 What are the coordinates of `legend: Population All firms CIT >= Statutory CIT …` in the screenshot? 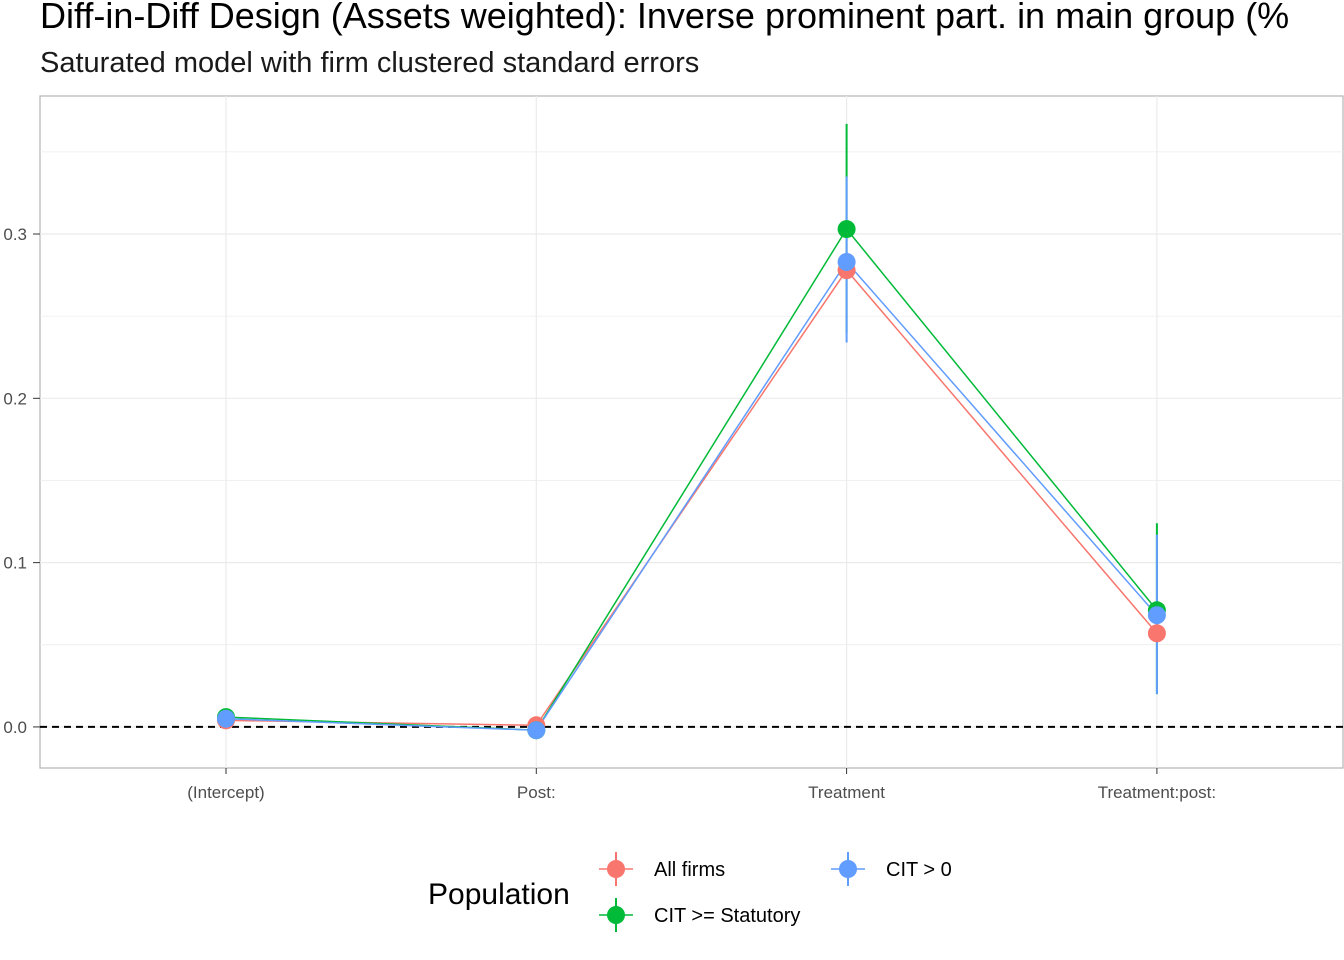 It's located at (690, 892).